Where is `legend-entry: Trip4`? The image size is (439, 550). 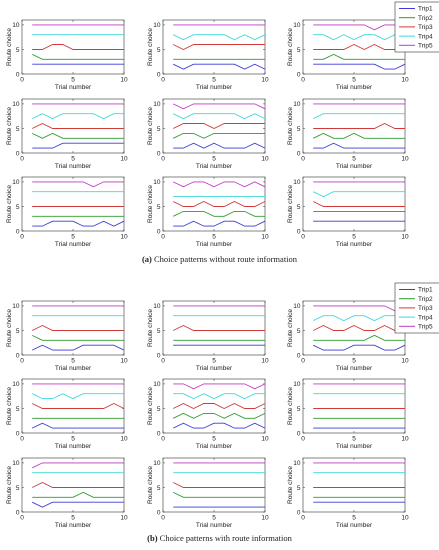 legend-entry: Trip4 is located at coordinates (425, 317).